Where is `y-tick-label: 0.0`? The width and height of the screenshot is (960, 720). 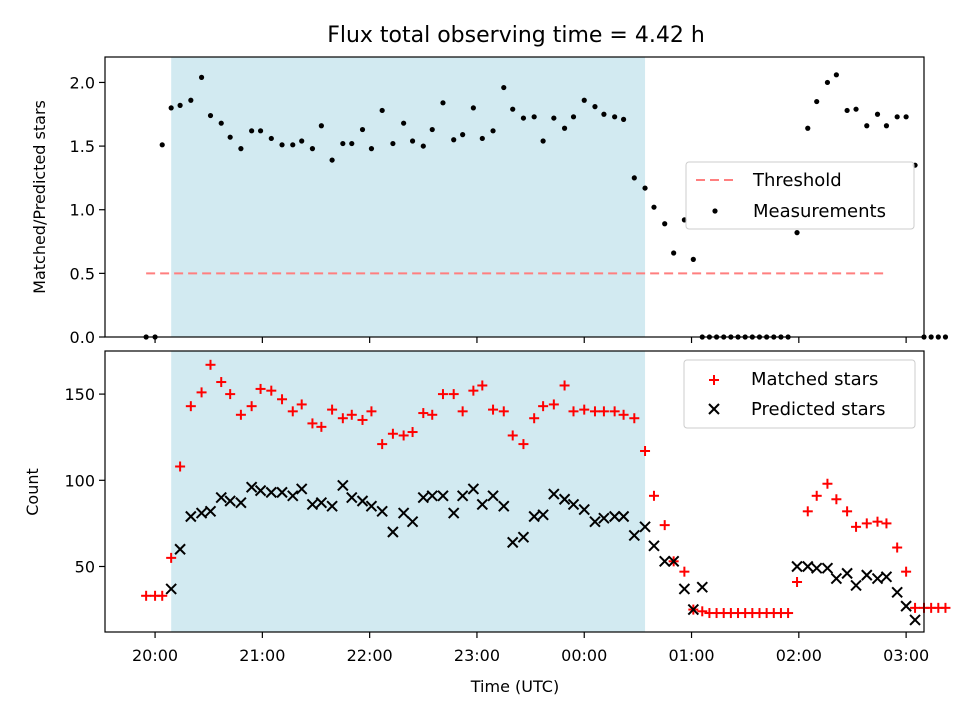 y-tick-label: 0.0 is located at coordinates (82, 337).